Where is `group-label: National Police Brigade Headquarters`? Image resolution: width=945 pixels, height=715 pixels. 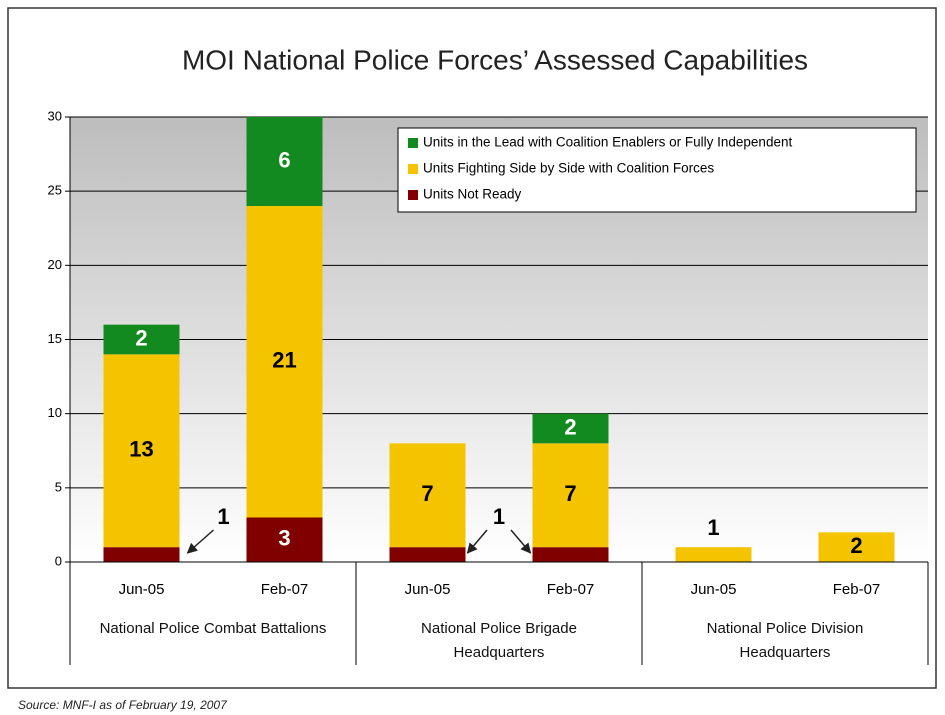 group-label: National Police Brigade Headquarters is located at coordinates (499, 640).